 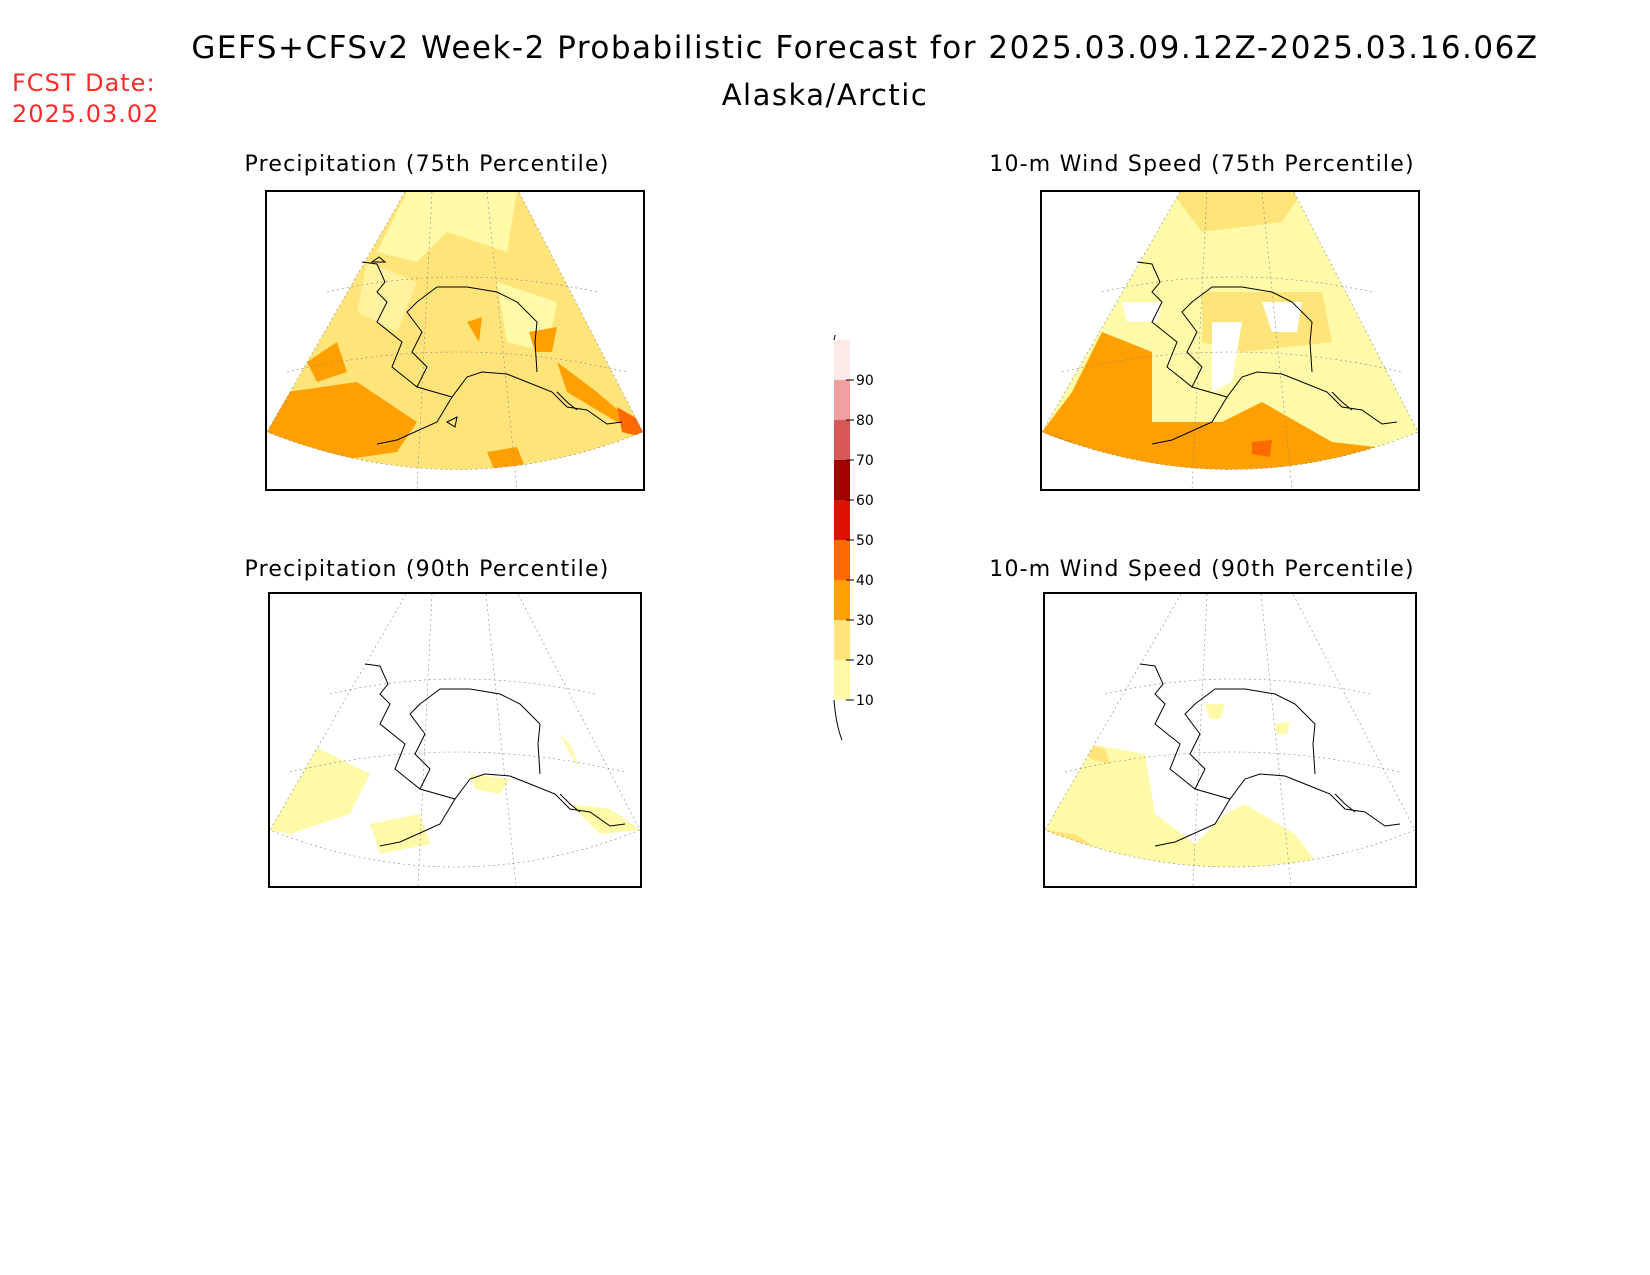 What do you see at coordinates (825, 95) in the screenshot?
I see `region-subtitle: Alaska/Arctic` at bounding box center [825, 95].